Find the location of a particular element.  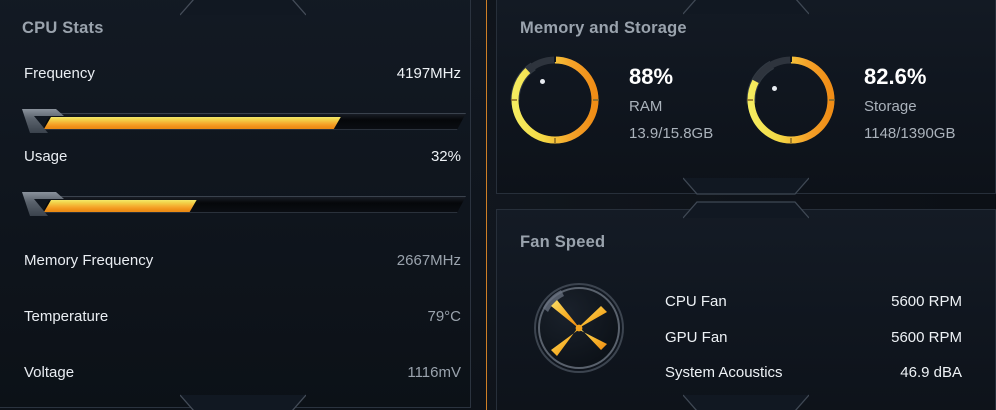

cpu-frequency-label: Frequency is located at coordinates (59, 73).